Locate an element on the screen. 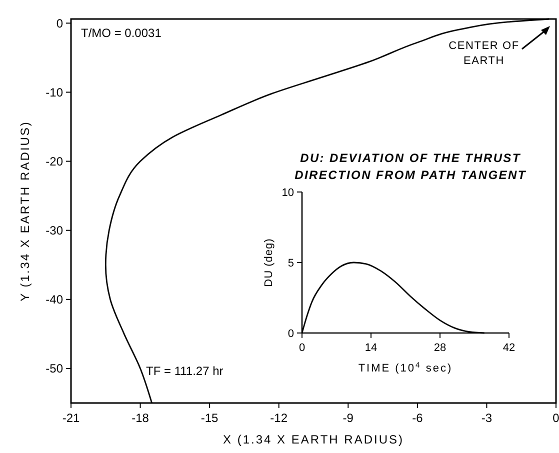  x-tick-label: 28 is located at coordinates (440, 348).